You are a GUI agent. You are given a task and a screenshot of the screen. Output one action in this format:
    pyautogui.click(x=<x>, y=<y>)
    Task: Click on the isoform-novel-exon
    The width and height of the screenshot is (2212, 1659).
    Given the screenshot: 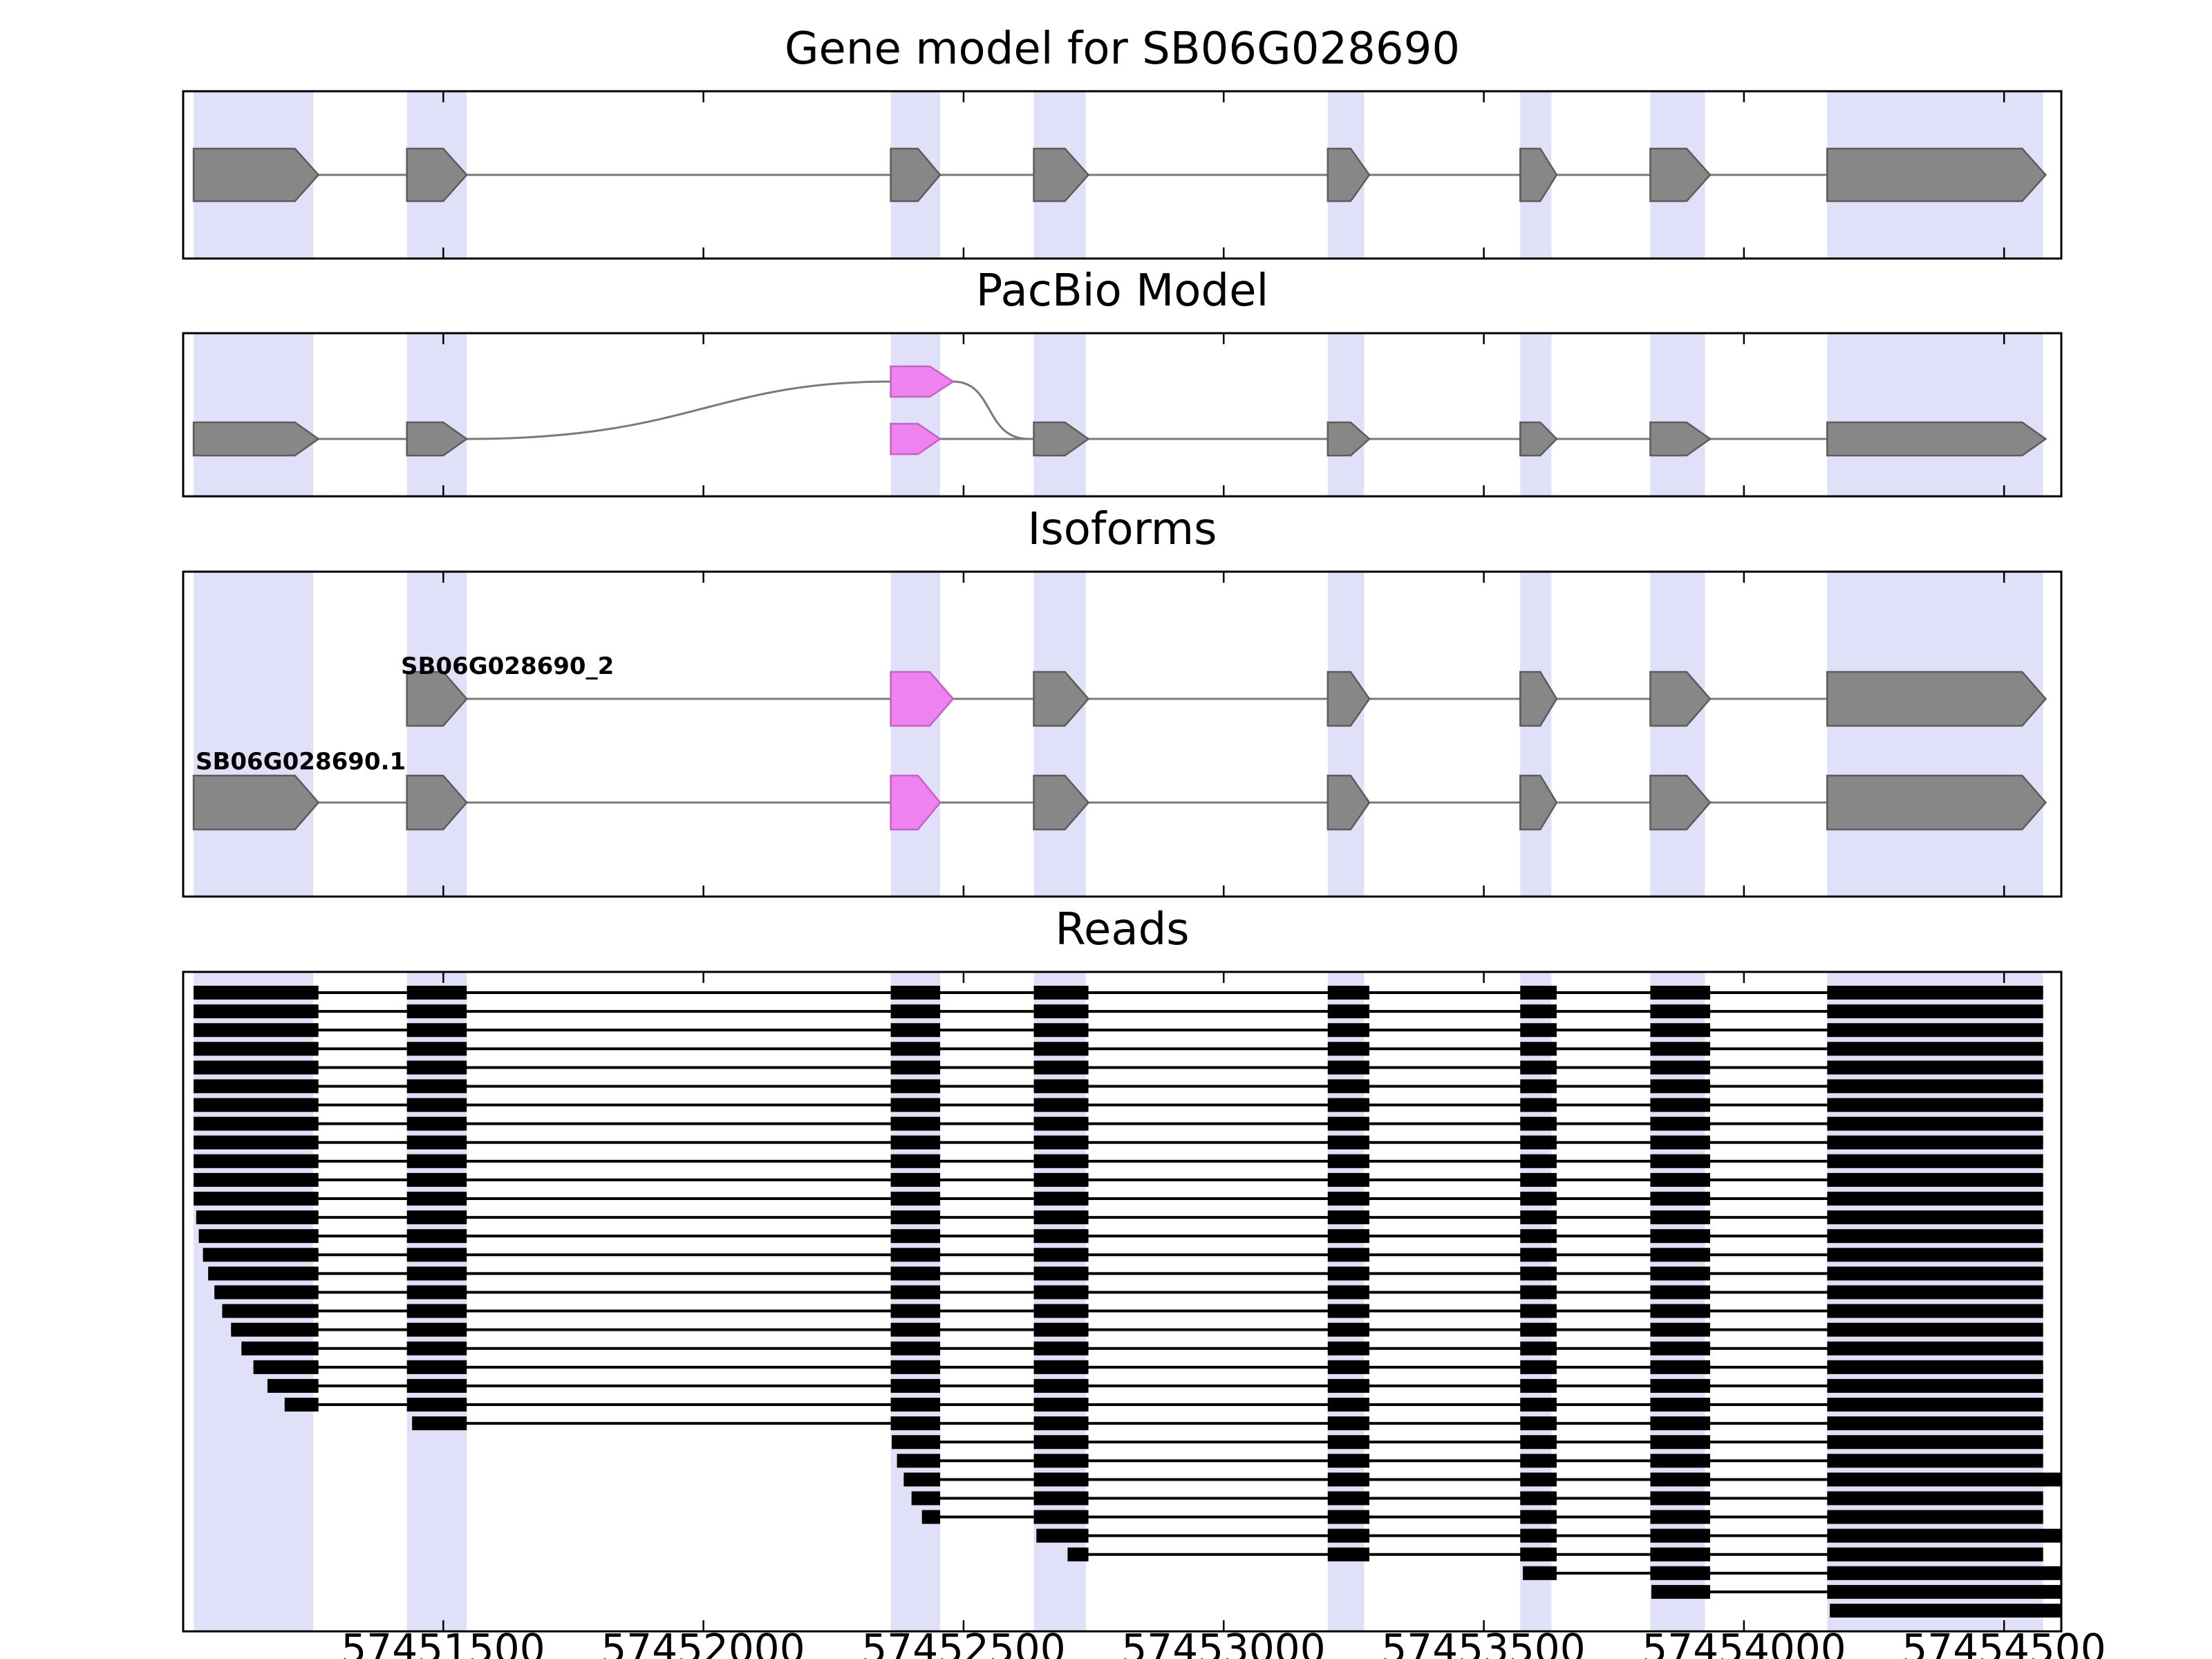 What is the action you would take?
    pyautogui.click(x=915, y=803)
    